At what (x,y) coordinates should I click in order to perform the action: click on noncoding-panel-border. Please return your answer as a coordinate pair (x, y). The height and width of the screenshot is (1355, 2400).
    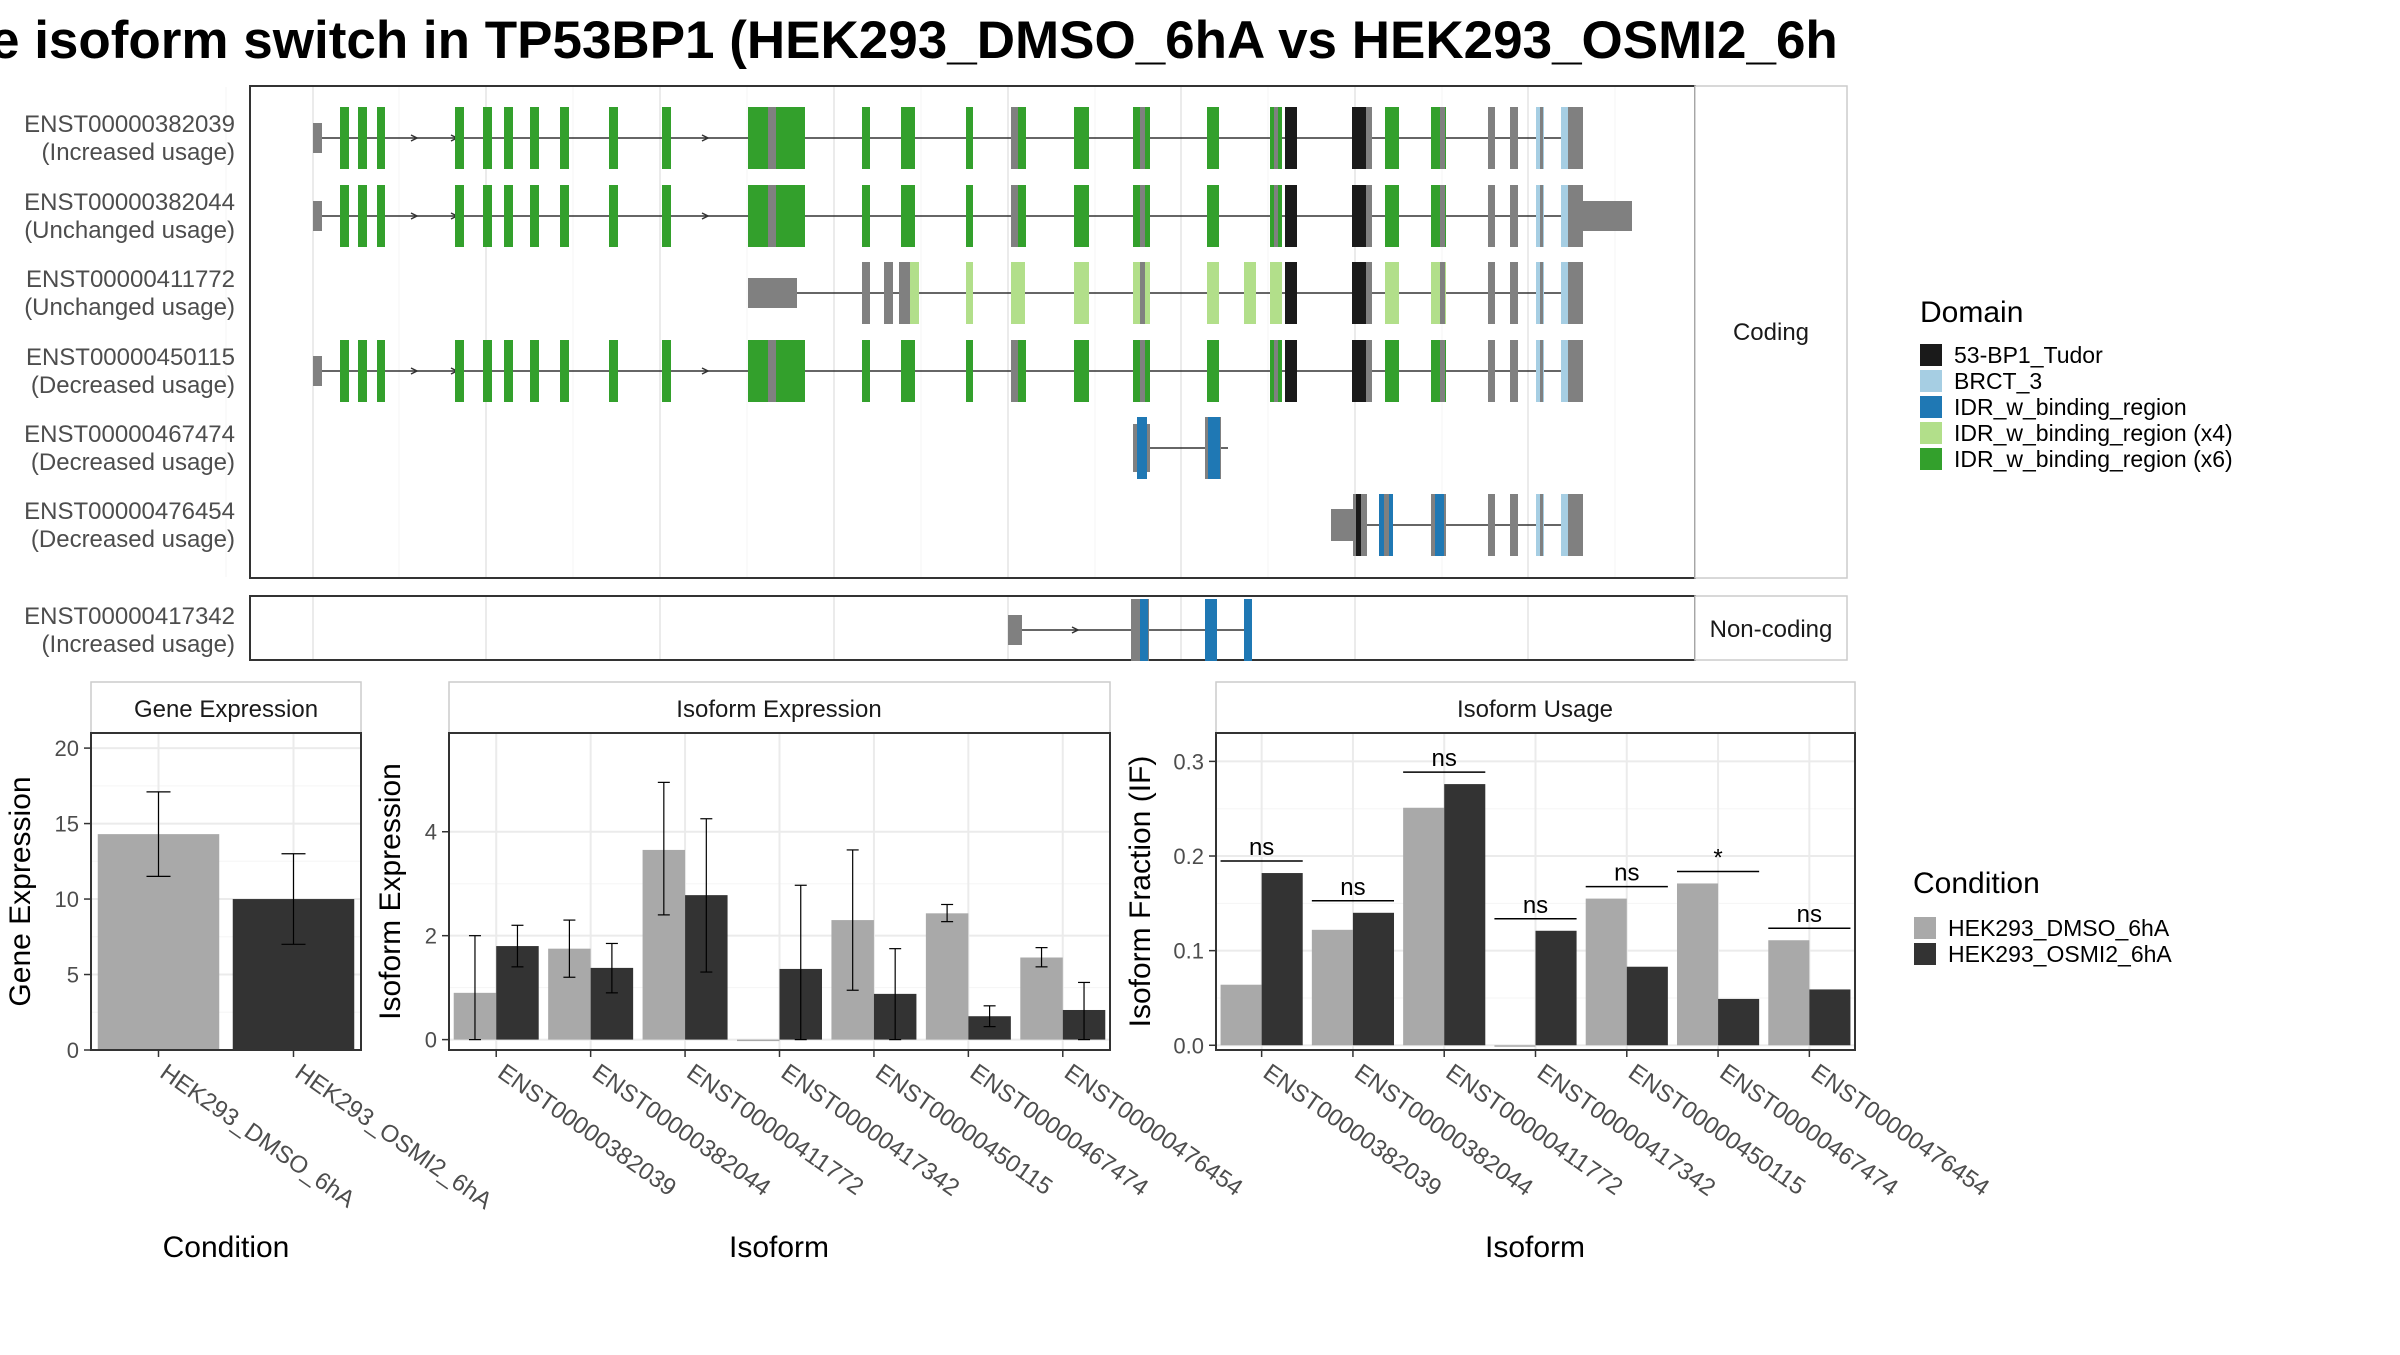
    Looking at the image, I should click on (972, 628).